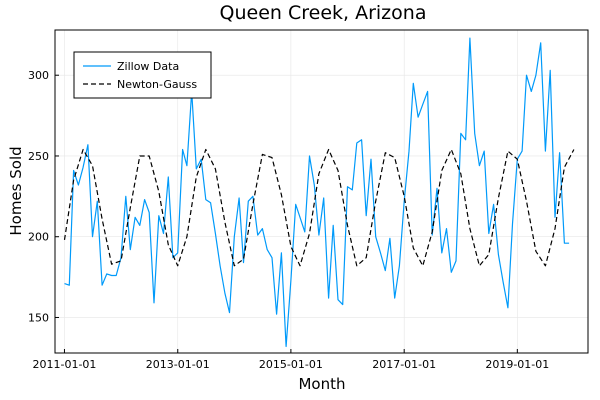 The width and height of the screenshot is (600, 400). I want to click on legend-box, so click(142, 75).